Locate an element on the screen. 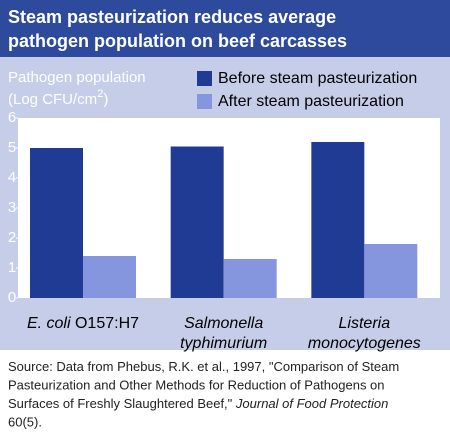 The image size is (450, 446). x-tick-label: Salmonella typhimurium is located at coordinates (223, 333).